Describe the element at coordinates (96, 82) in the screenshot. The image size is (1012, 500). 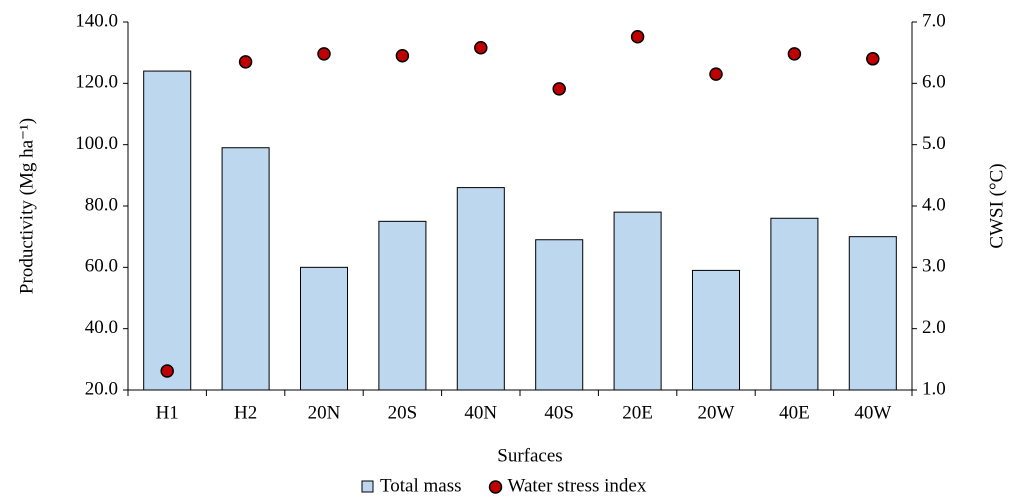
I see `y-tick-label: 120.0` at that location.